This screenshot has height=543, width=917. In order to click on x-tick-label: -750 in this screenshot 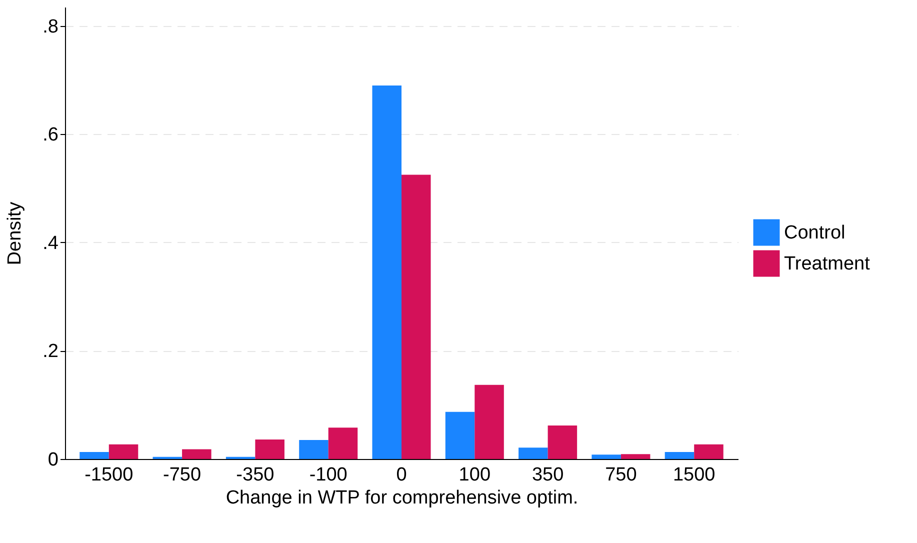, I will do `click(182, 475)`.